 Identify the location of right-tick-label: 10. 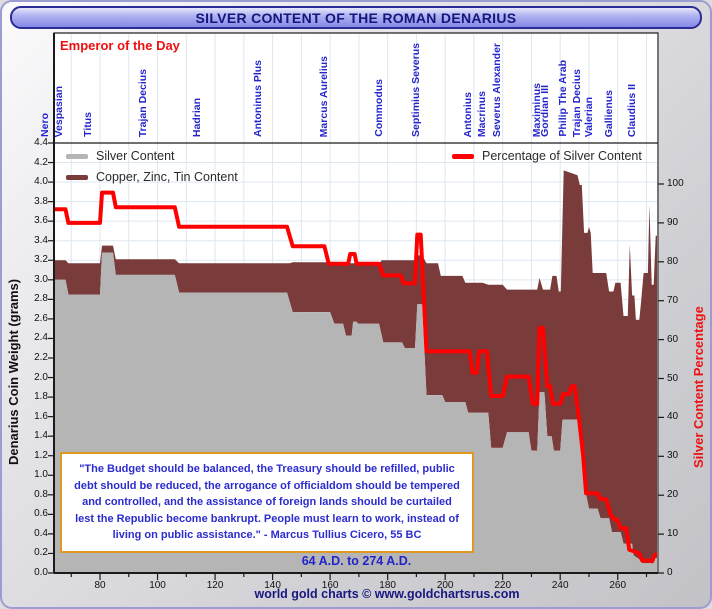
(673, 534).